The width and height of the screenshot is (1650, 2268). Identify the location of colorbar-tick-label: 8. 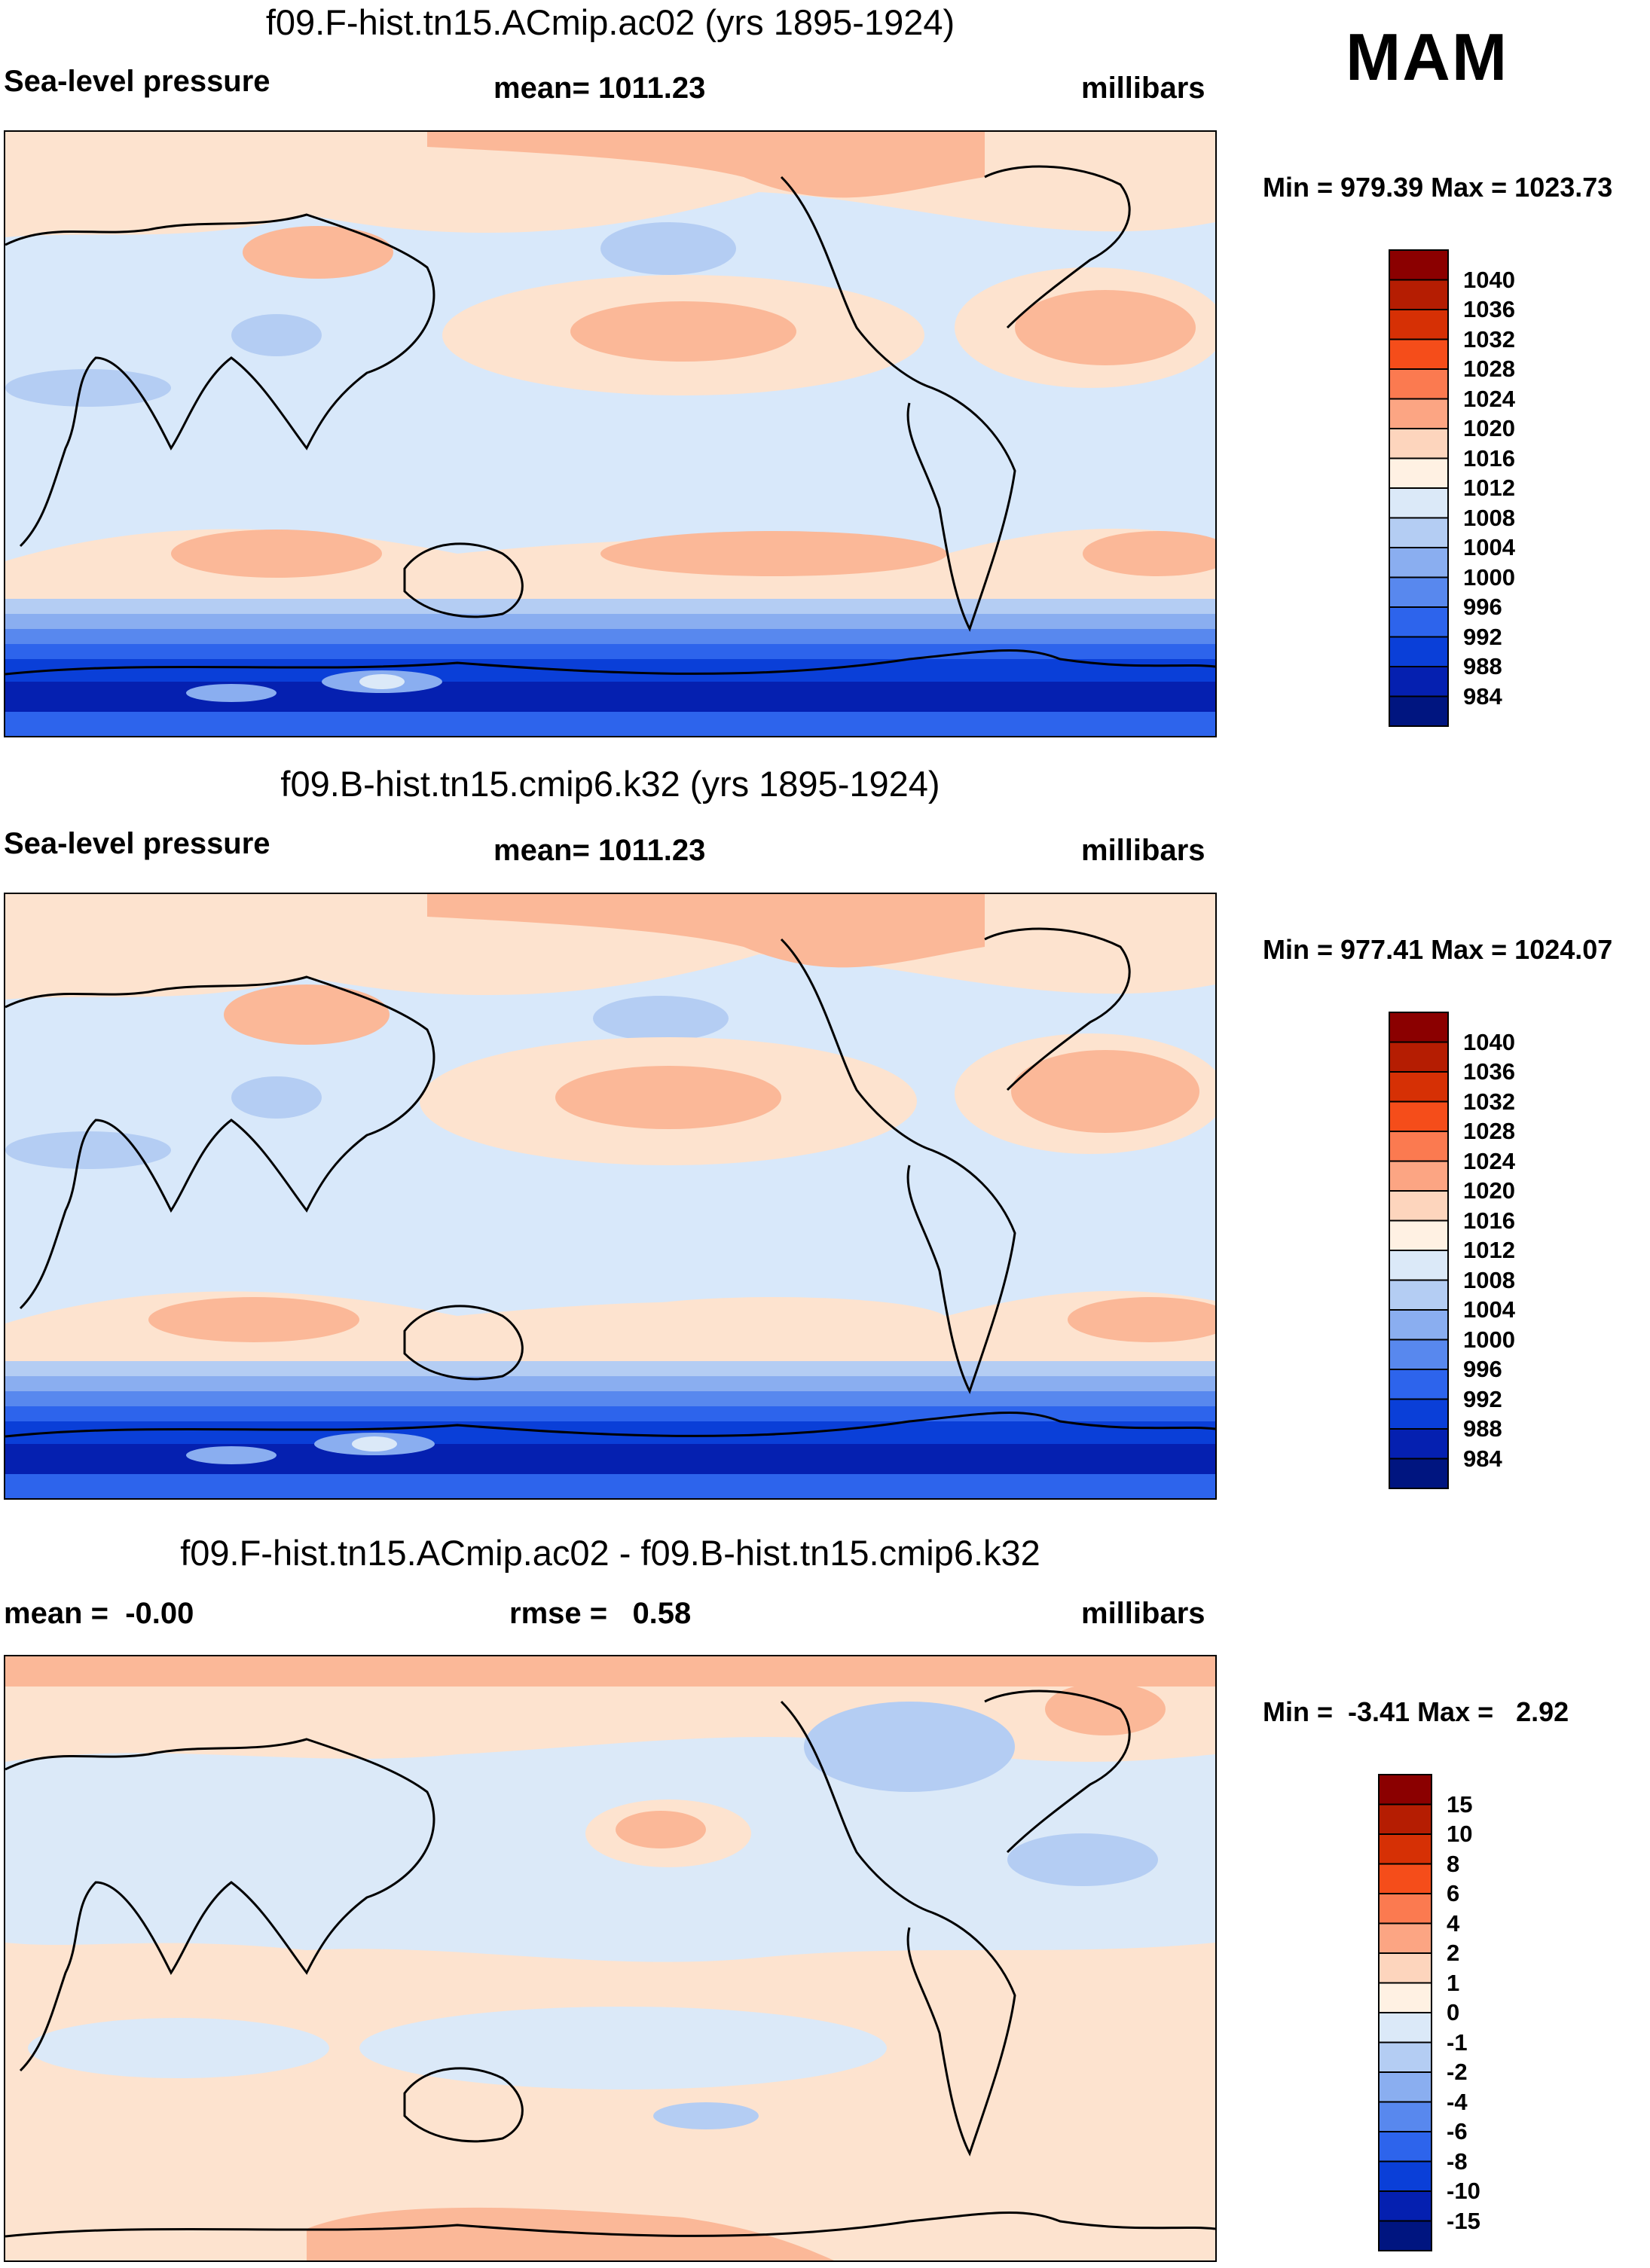
(1453, 1864).